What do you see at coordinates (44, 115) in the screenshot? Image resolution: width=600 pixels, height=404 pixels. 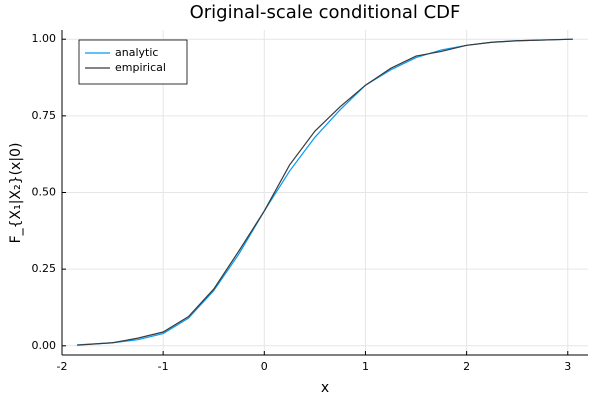 I see `y-tick-label: 0.75` at bounding box center [44, 115].